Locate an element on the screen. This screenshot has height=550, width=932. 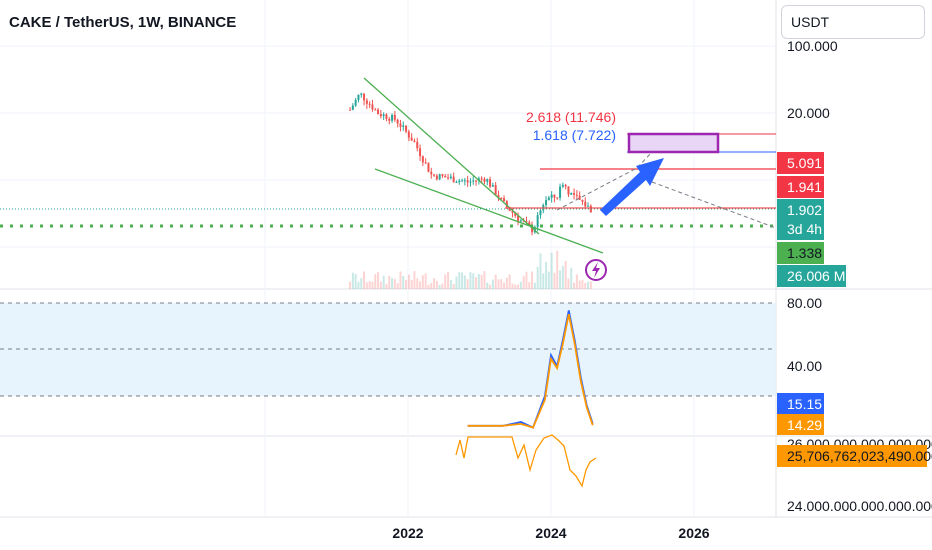
price-axis-tick: 100.000 is located at coordinates (812, 46).